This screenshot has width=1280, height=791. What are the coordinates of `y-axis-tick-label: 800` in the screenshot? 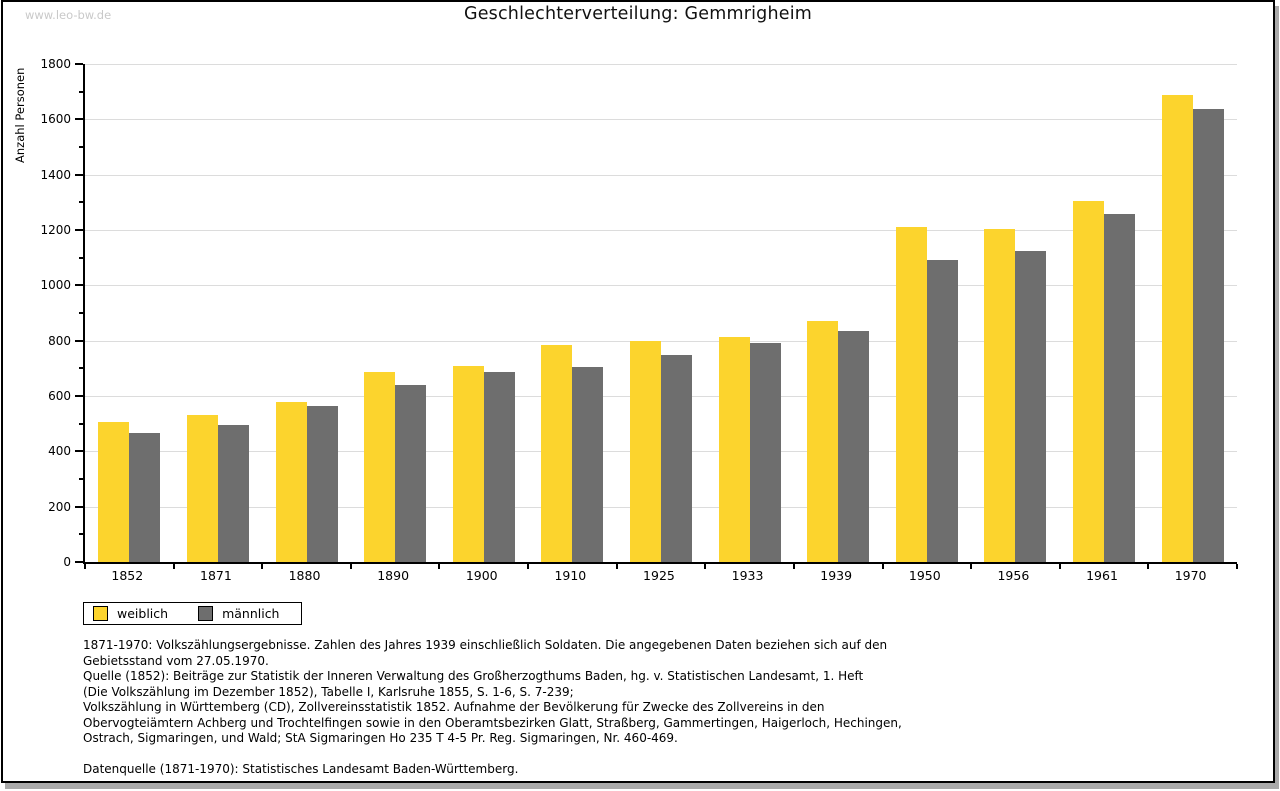 It's located at (59, 340).